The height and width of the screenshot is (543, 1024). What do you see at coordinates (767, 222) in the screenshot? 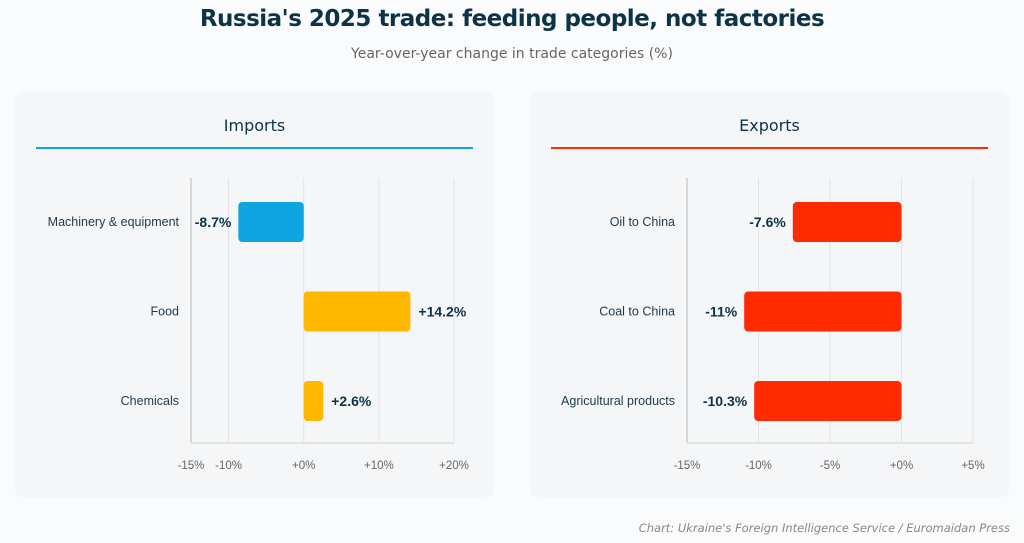
I see `data-label: -7.6%` at bounding box center [767, 222].